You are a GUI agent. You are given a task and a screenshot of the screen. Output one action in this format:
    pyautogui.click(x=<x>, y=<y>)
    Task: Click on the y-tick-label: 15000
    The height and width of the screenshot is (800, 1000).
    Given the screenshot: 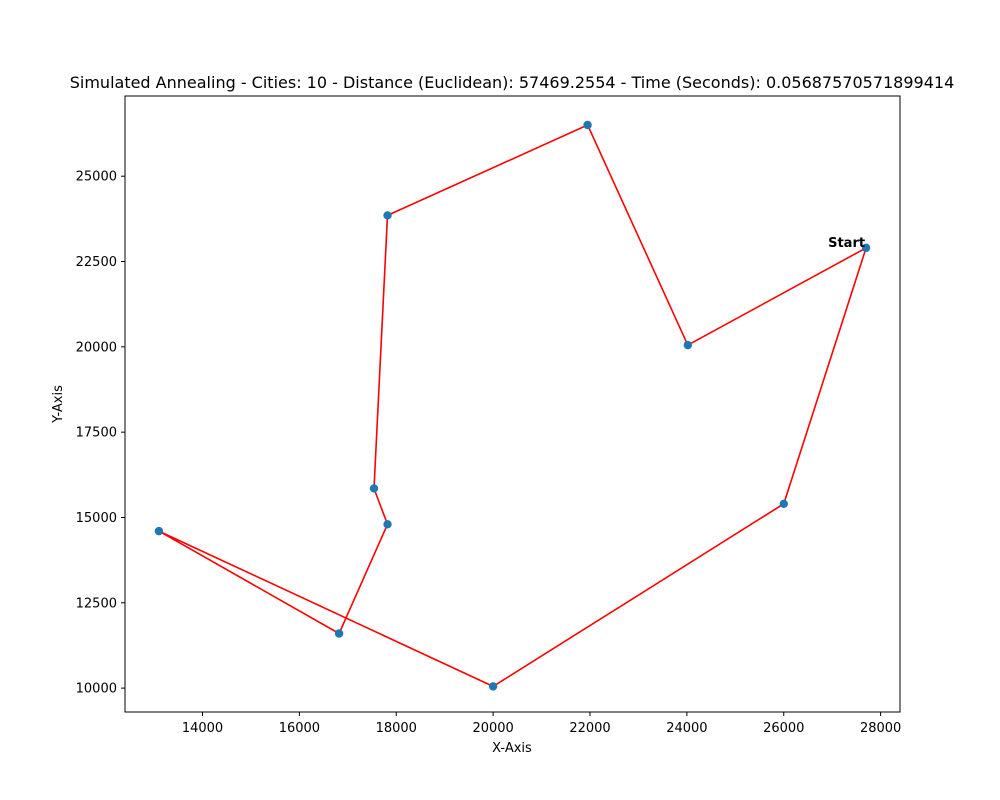 What is the action you would take?
    pyautogui.click(x=96, y=518)
    